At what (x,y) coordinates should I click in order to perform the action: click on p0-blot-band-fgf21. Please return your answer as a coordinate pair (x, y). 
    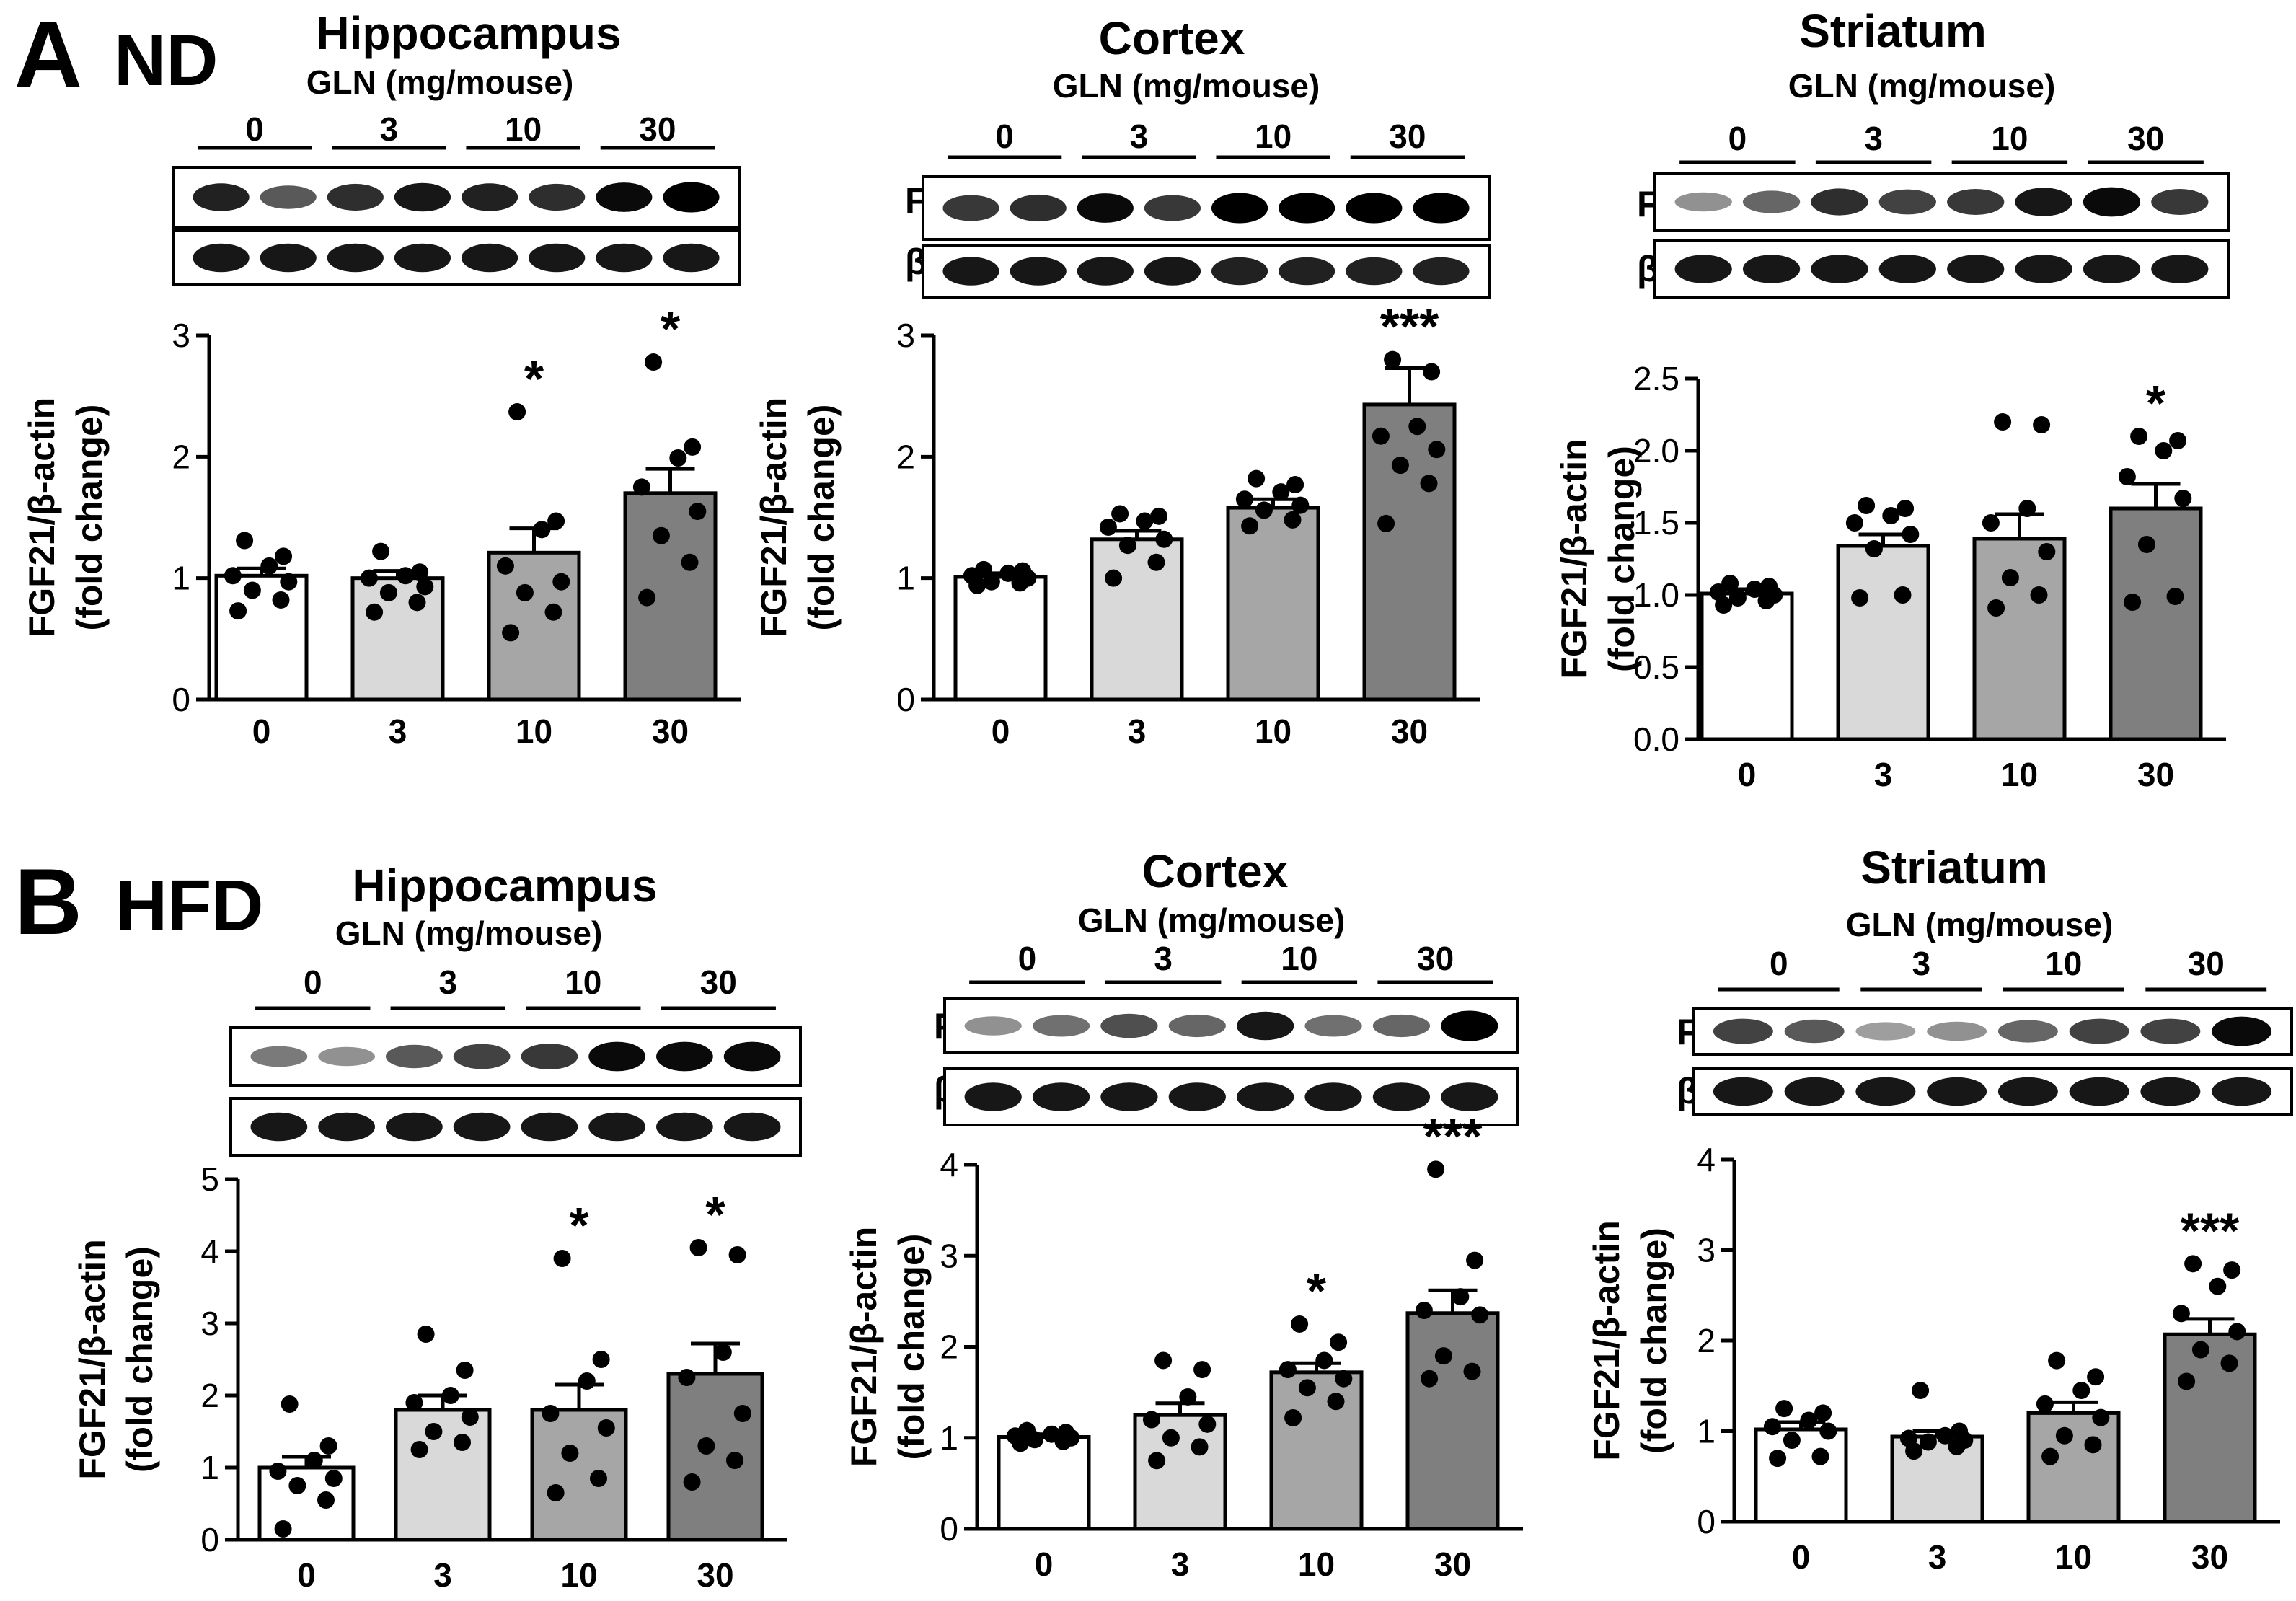
    Looking at the image, I should click on (489, 197).